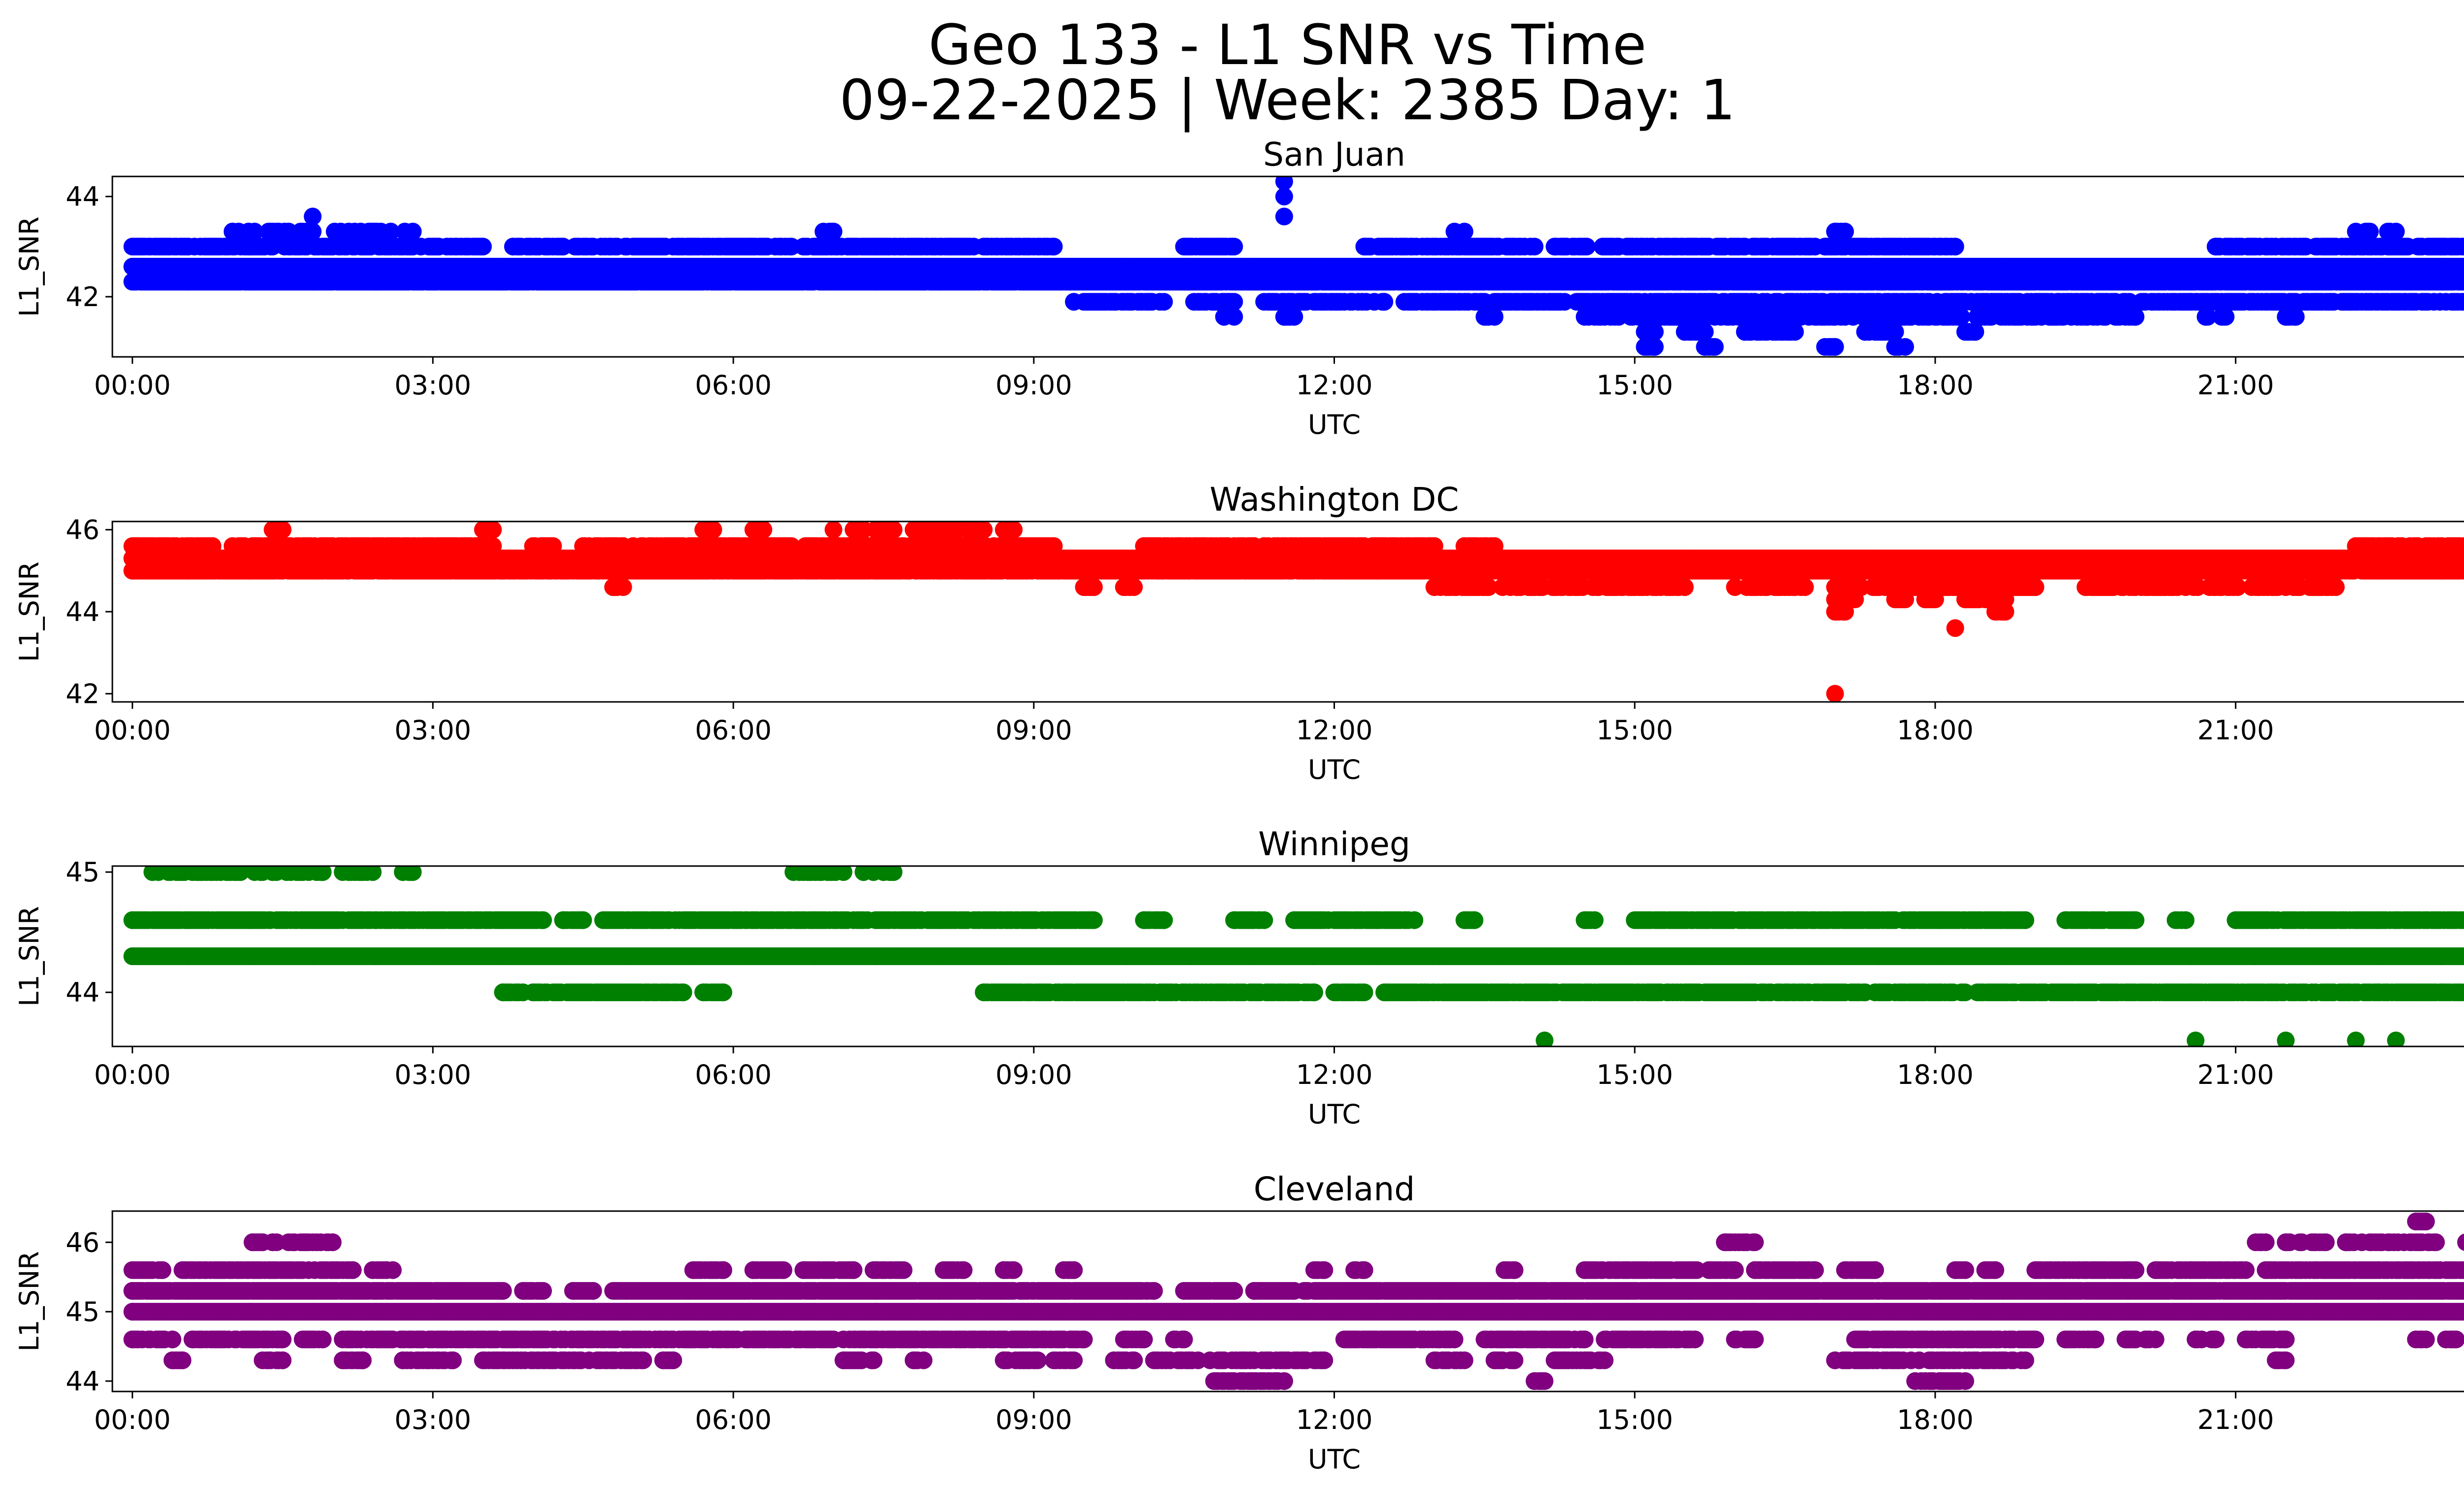  What do you see at coordinates (1334, 385) in the screenshot?
I see `x-tick-label: 12:00` at bounding box center [1334, 385].